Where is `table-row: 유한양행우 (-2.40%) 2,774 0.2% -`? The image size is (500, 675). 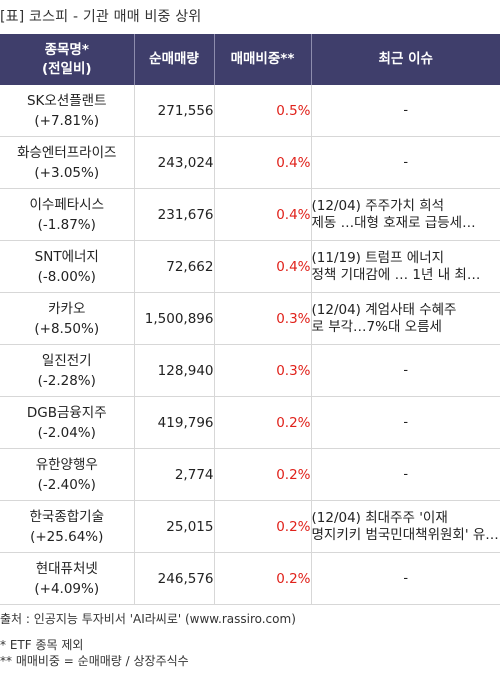
table-row: 유한양행우 (-2.40%) 2,774 0.2% - is located at coordinates (250, 474).